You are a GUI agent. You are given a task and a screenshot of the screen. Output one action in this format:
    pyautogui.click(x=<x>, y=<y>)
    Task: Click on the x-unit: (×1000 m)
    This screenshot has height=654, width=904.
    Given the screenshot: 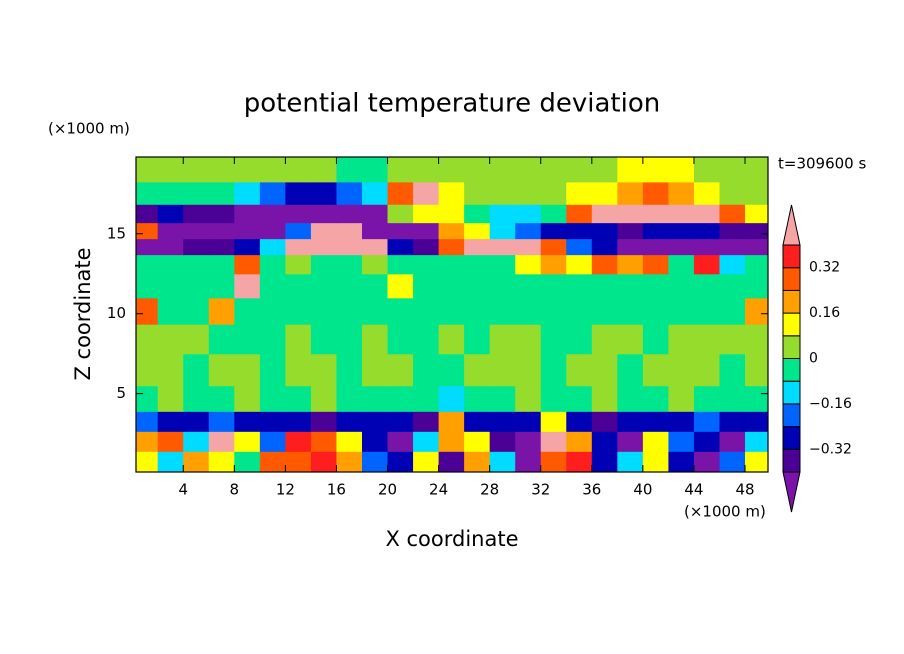 What is the action you would take?
    pyautogui.click(x=725, y=512)
    